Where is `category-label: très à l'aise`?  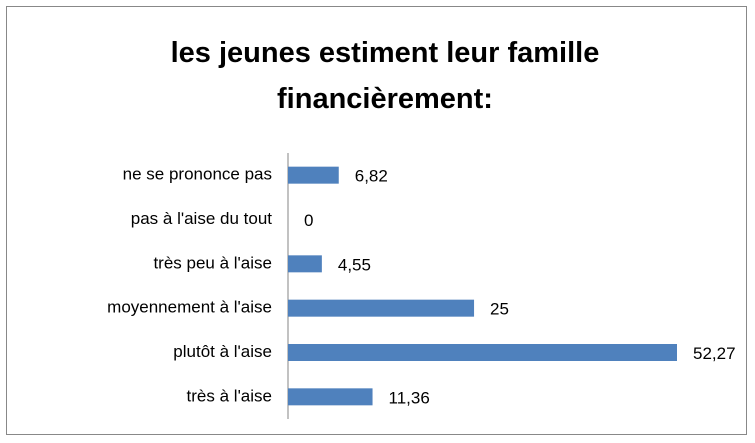 category-label: très à l'aise is located at coordinates (229, 395).